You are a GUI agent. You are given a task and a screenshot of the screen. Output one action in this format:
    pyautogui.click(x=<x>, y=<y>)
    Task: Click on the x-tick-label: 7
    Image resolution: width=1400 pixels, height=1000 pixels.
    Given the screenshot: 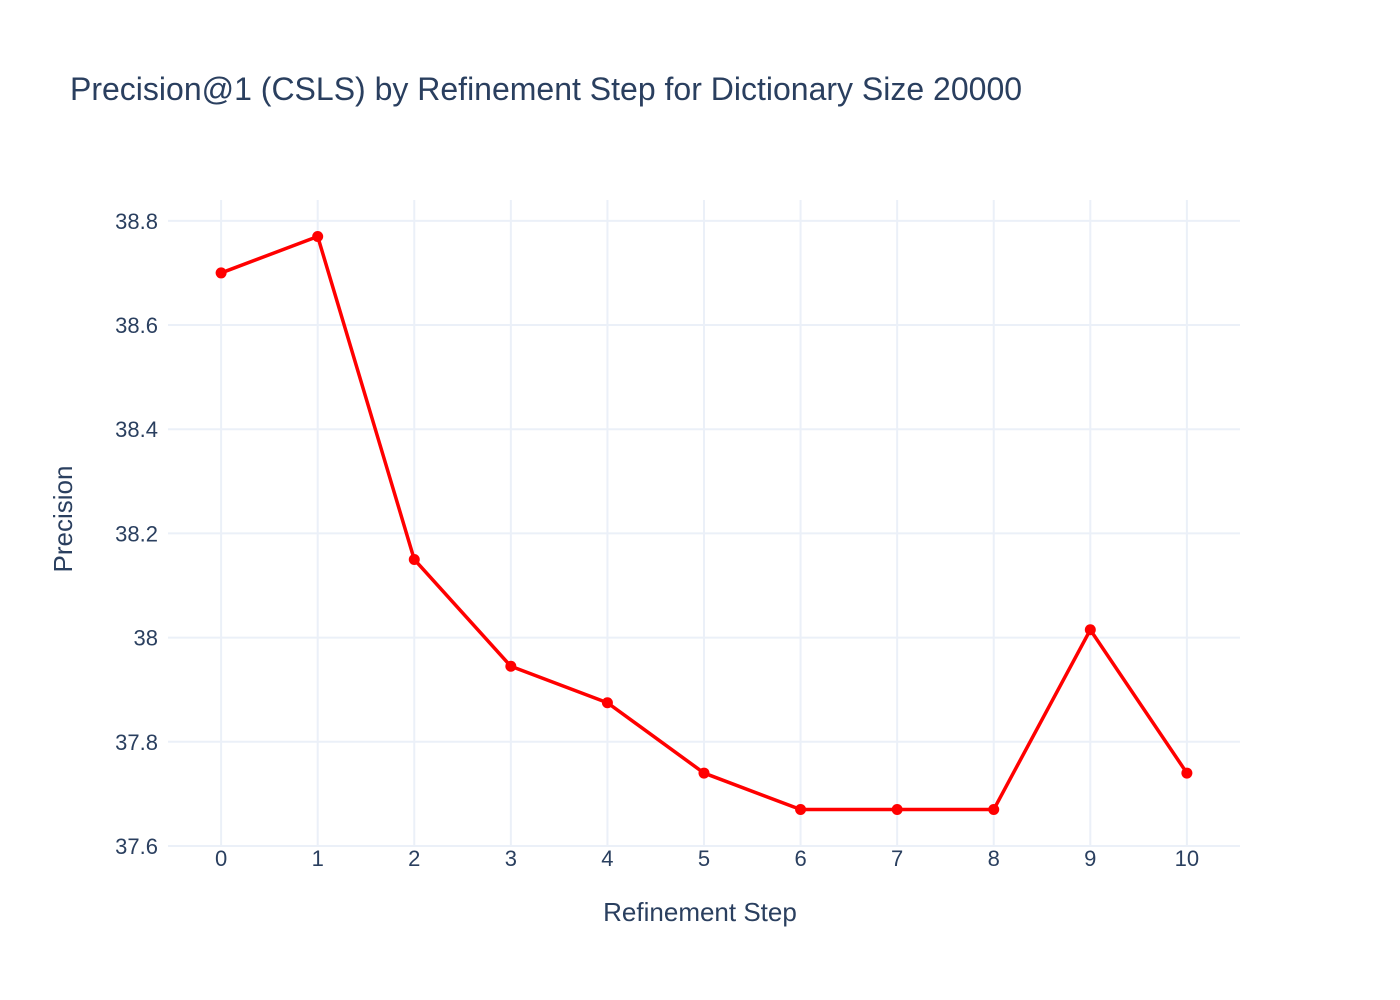 What is the action you would take?
    pyautogui.click(x=897, y=858)
    